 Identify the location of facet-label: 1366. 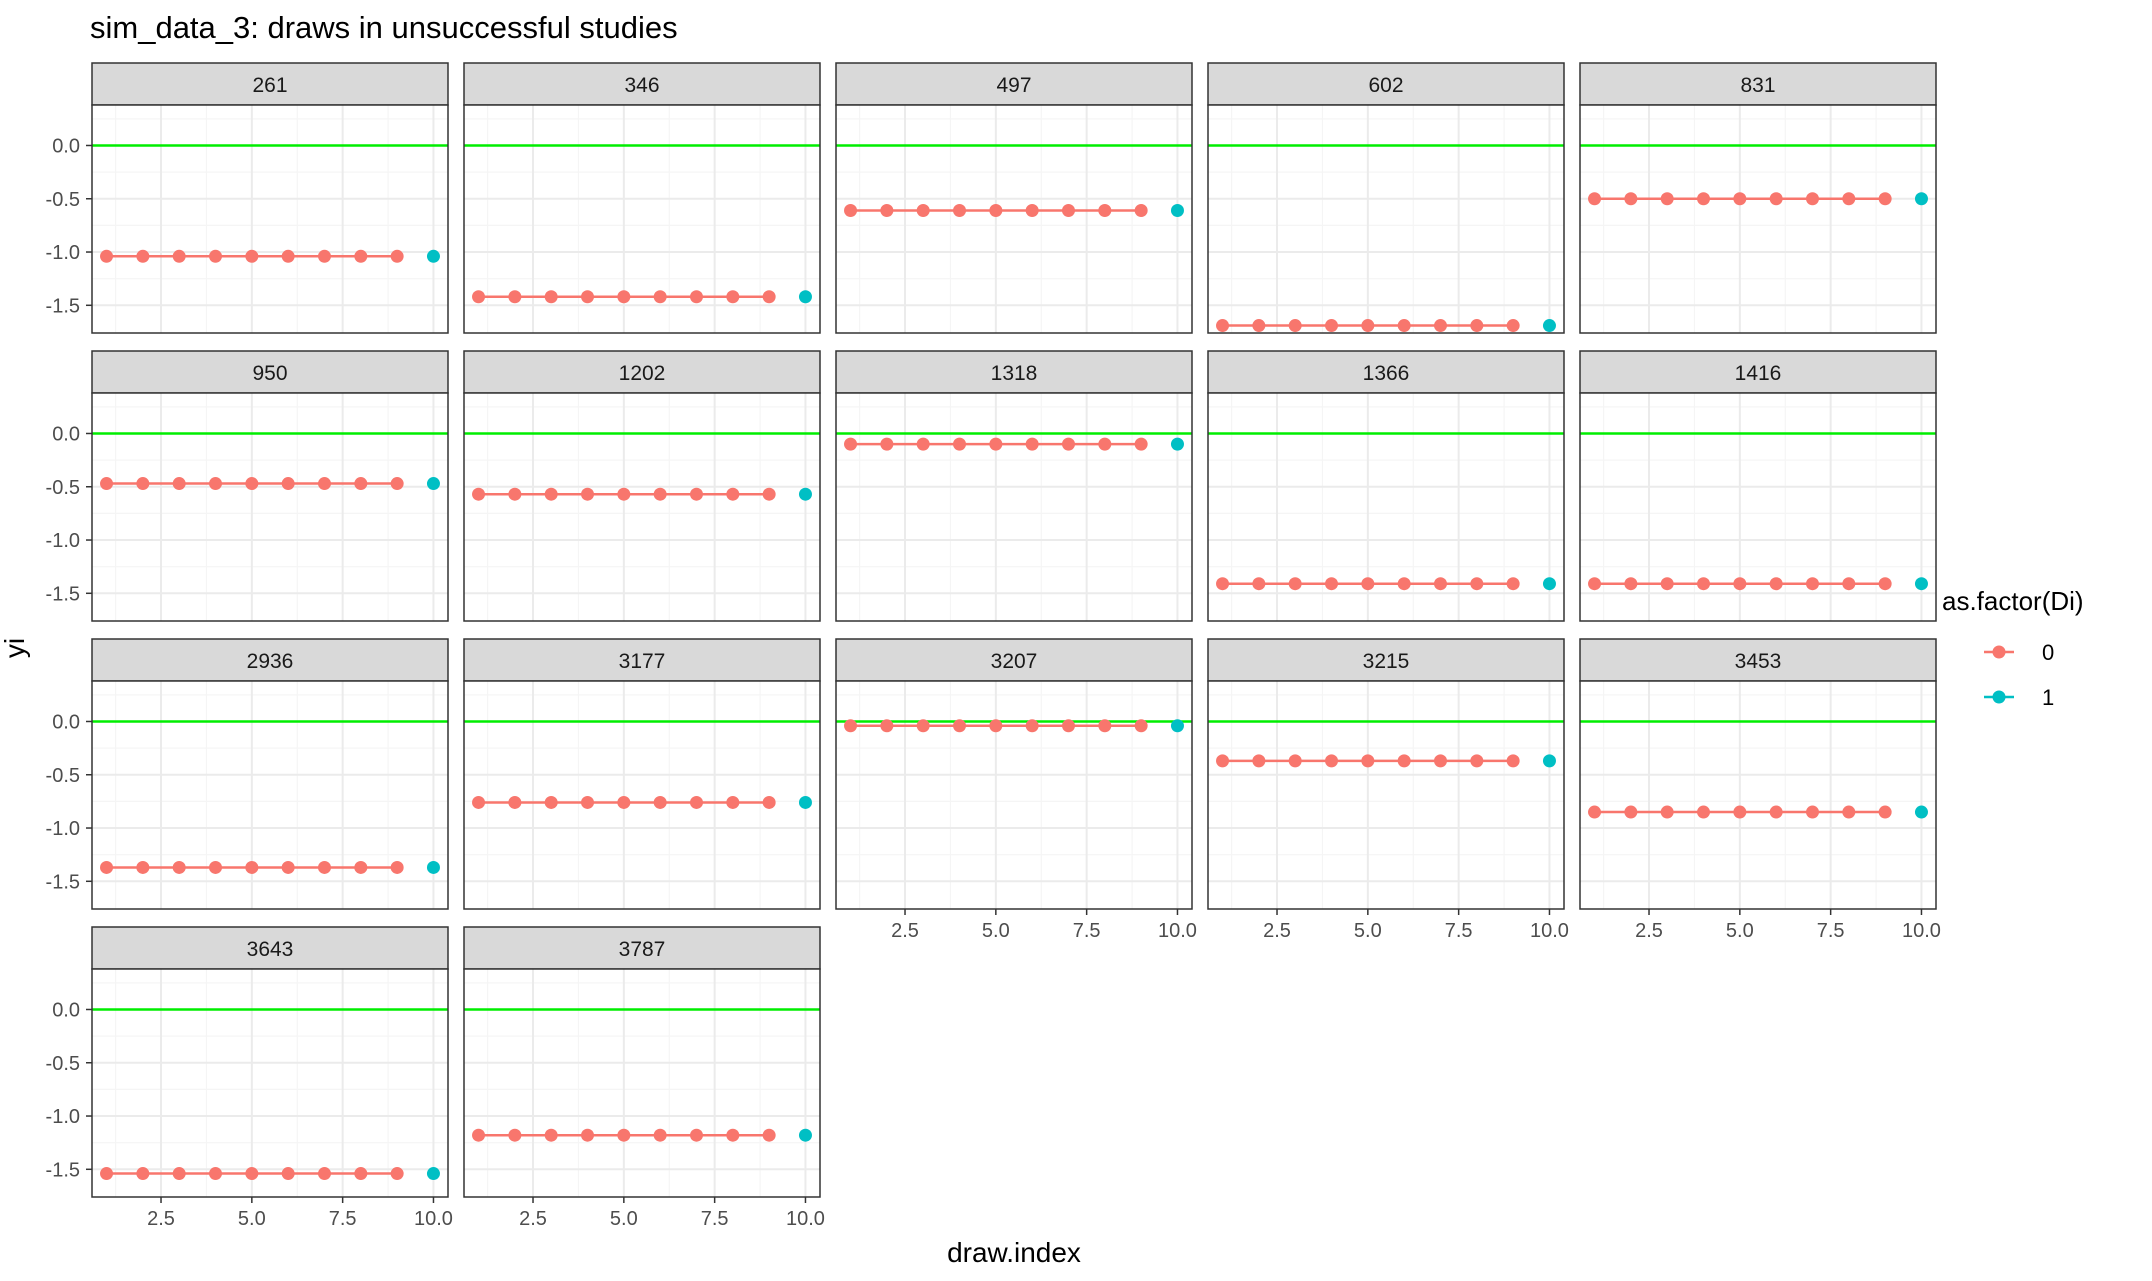
(1386, 373).